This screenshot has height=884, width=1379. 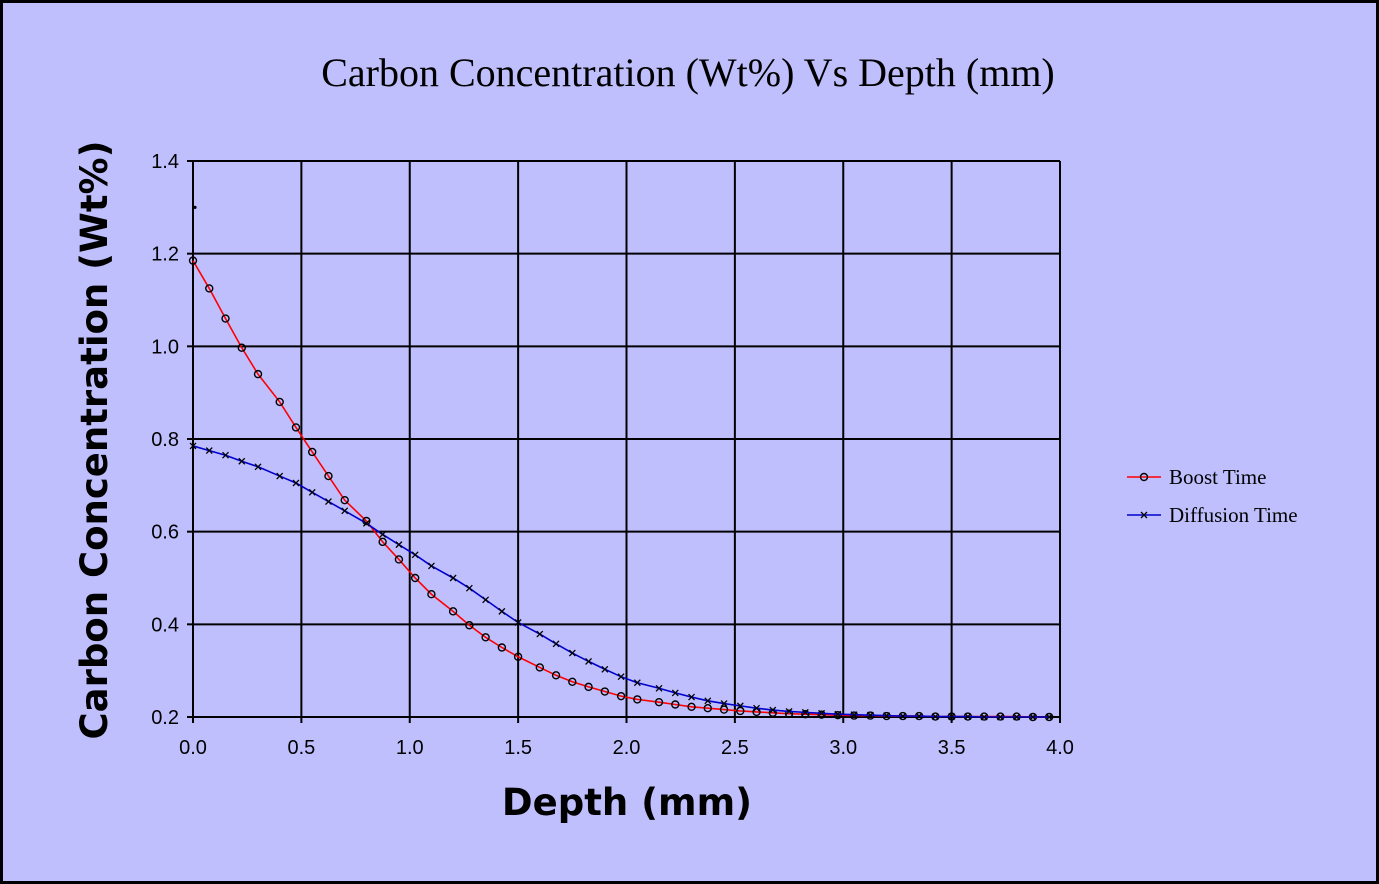 I want to click on stray-data-dot, so click(x=195, y=207).